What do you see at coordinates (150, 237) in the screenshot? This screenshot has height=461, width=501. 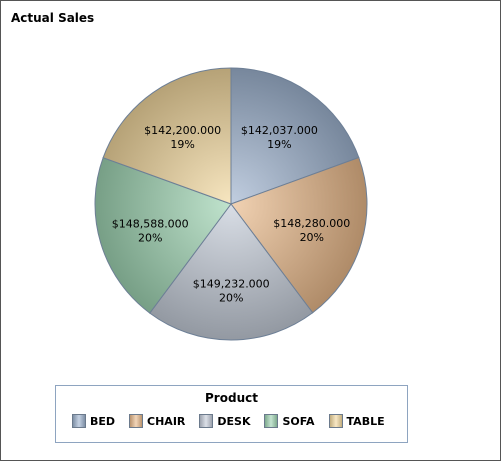 I see `slice-percent-label-sofa: 20%` at bounding box center [150, 237].